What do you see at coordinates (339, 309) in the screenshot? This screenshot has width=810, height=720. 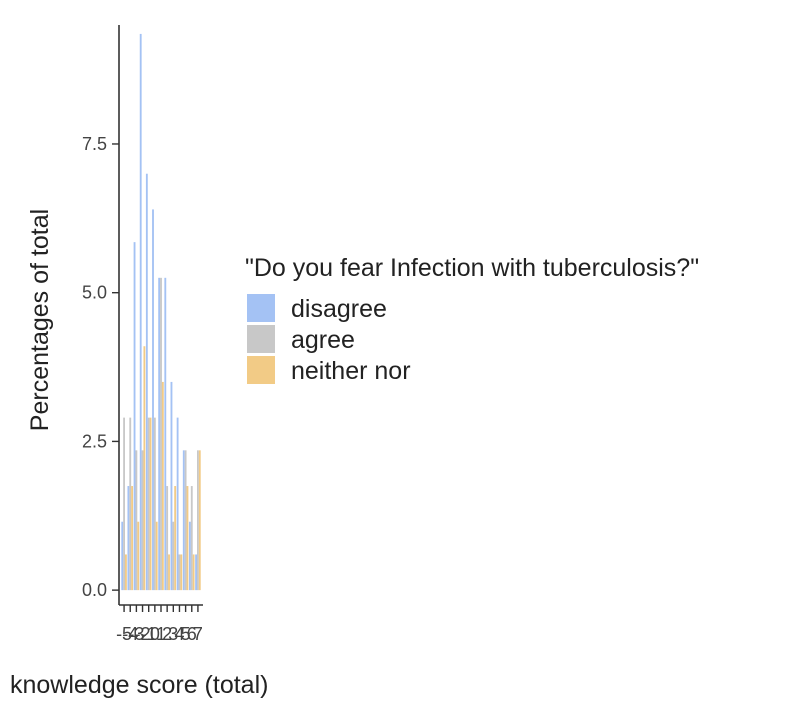 I see `legend-label-disagree: disagree` at bounding box center [339, 309].